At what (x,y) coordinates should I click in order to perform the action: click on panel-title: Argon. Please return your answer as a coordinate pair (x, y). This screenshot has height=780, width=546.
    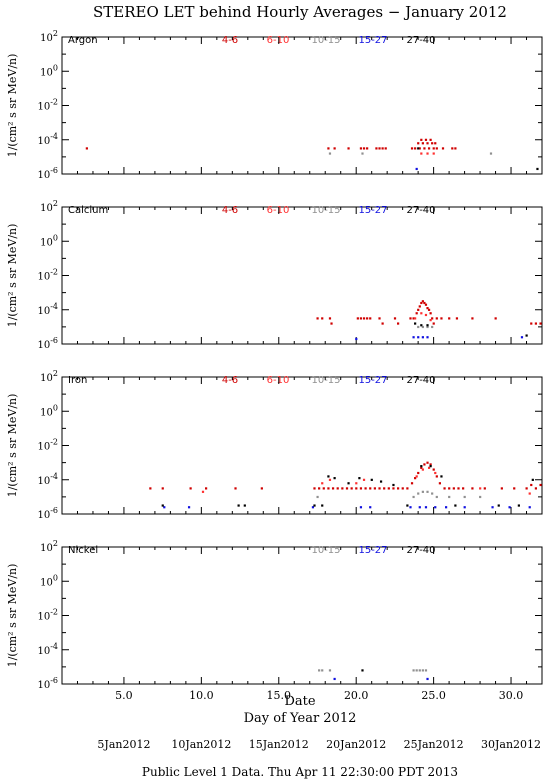
    Looking at the image, I should click on (83, 40).